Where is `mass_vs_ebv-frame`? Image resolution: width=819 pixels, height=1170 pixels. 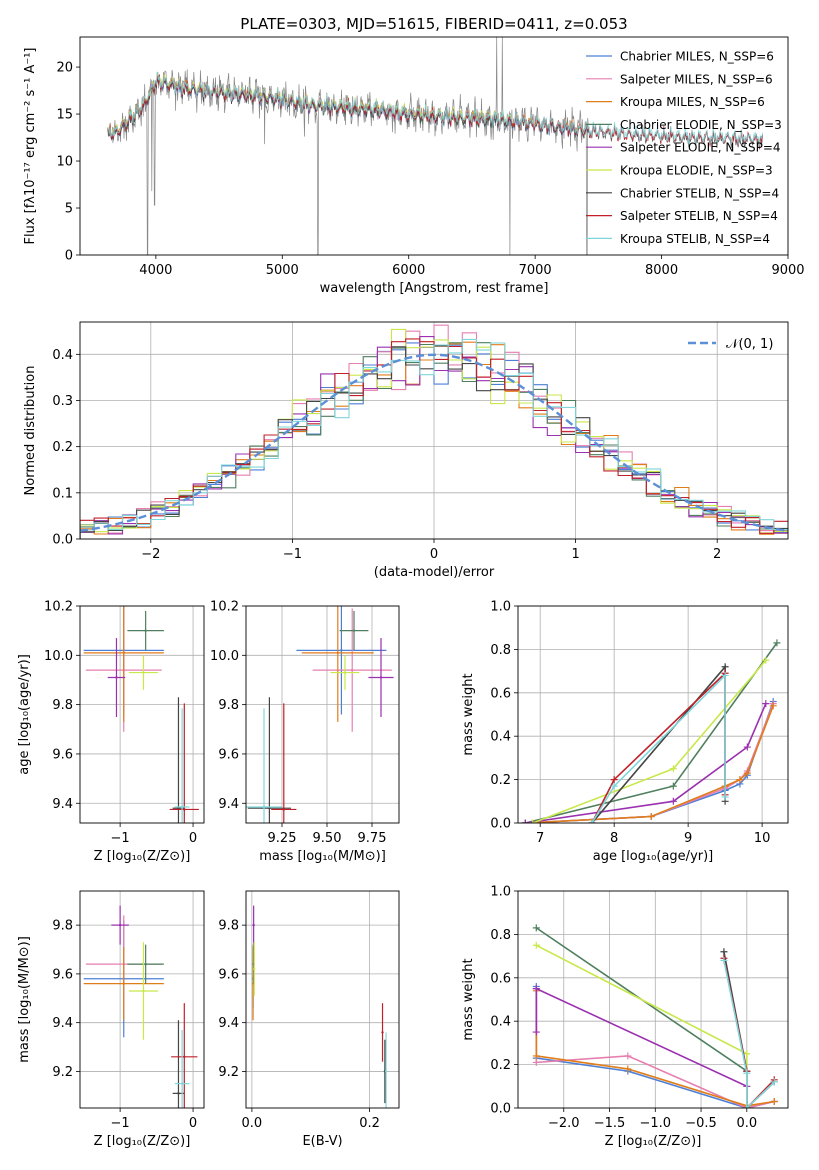
mass_vs_ebv-frame is located at coordinates (322, 999).